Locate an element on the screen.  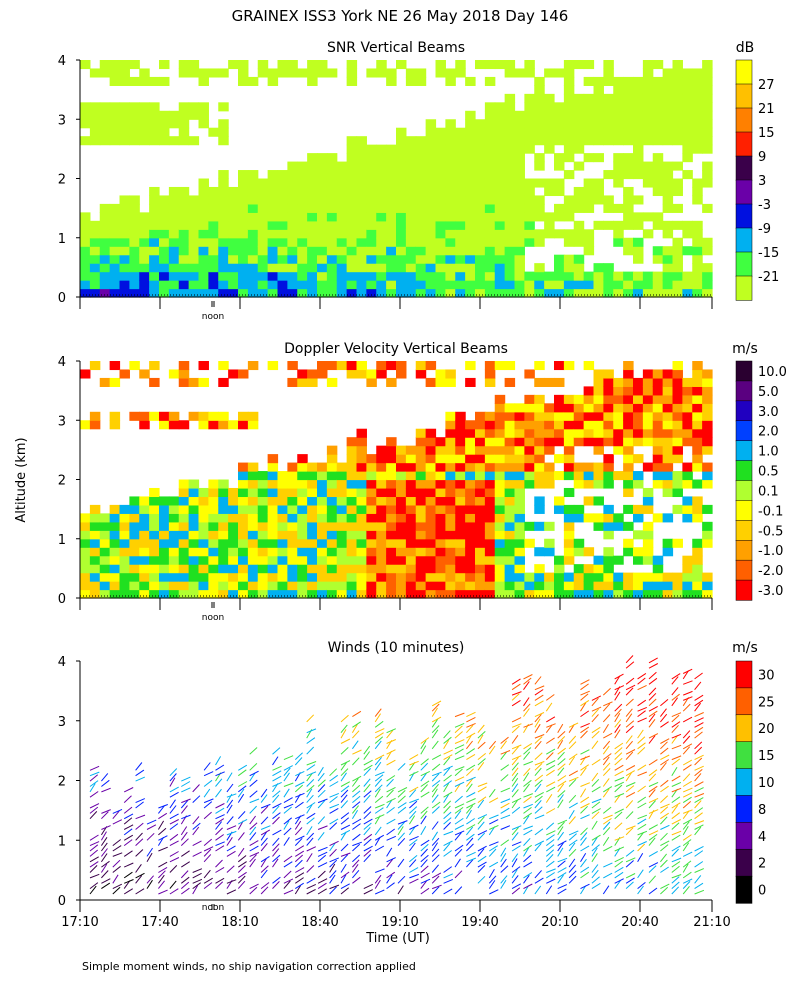
colorbar-label: -1.0 is located at coordinates (770, 551).